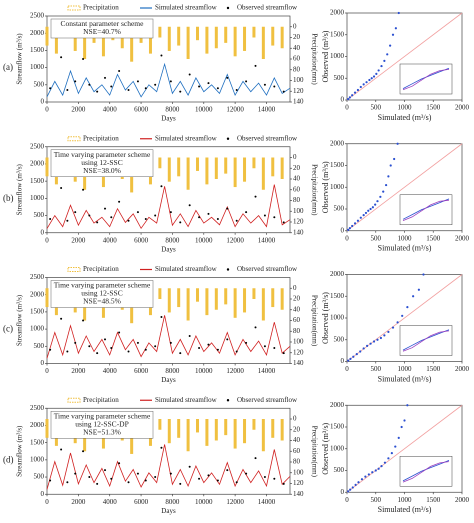 The image size is (474, 523). Describe the element at coordinates (74, 8) in the screenshot. I see `legend-swatch` at that location.